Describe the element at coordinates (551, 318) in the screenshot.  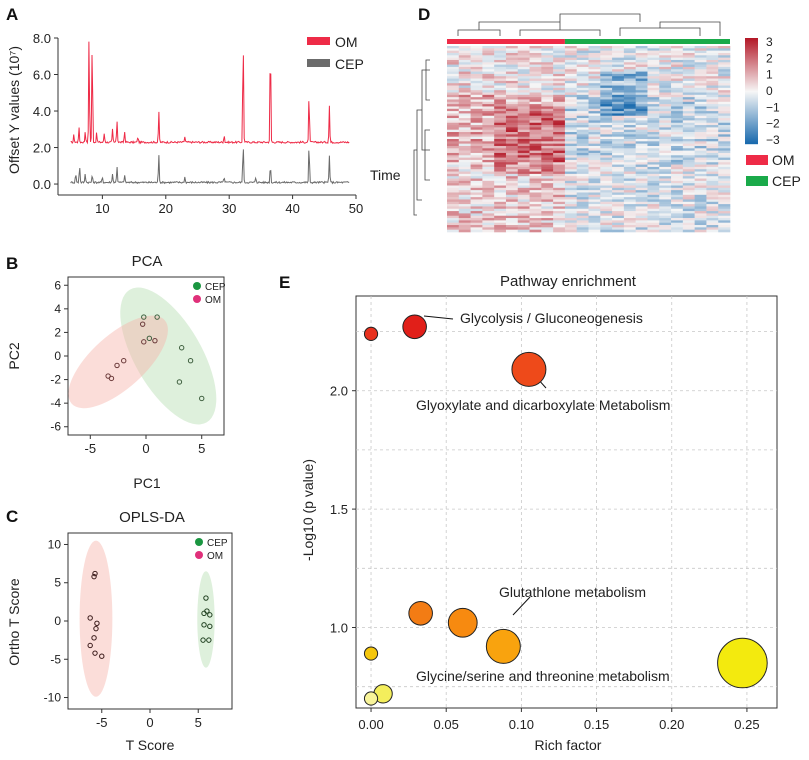
I see `annotation-glycolysis: Glycolysis / Gluconeogenesis` at that location.